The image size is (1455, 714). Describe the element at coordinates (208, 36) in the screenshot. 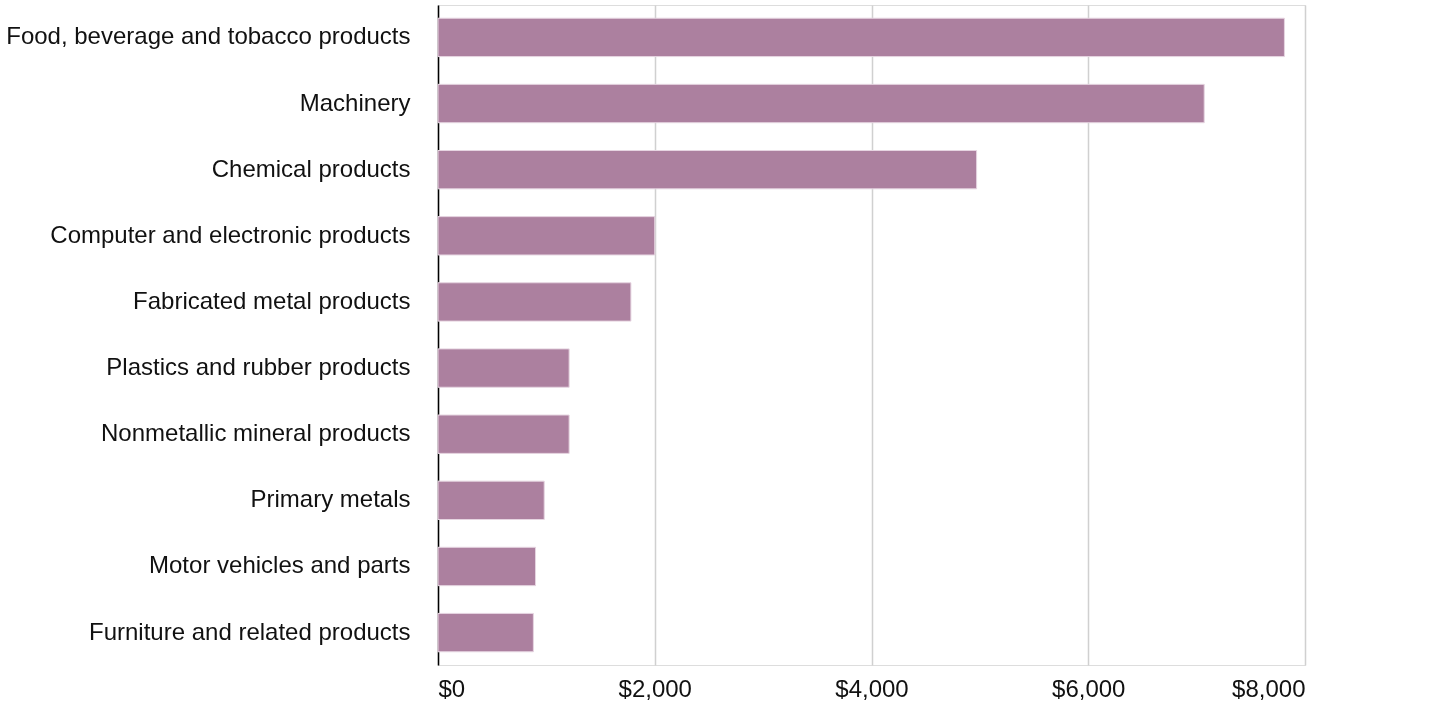

I see `y-tick-label: Food, beverage and tobacco products` at that location.